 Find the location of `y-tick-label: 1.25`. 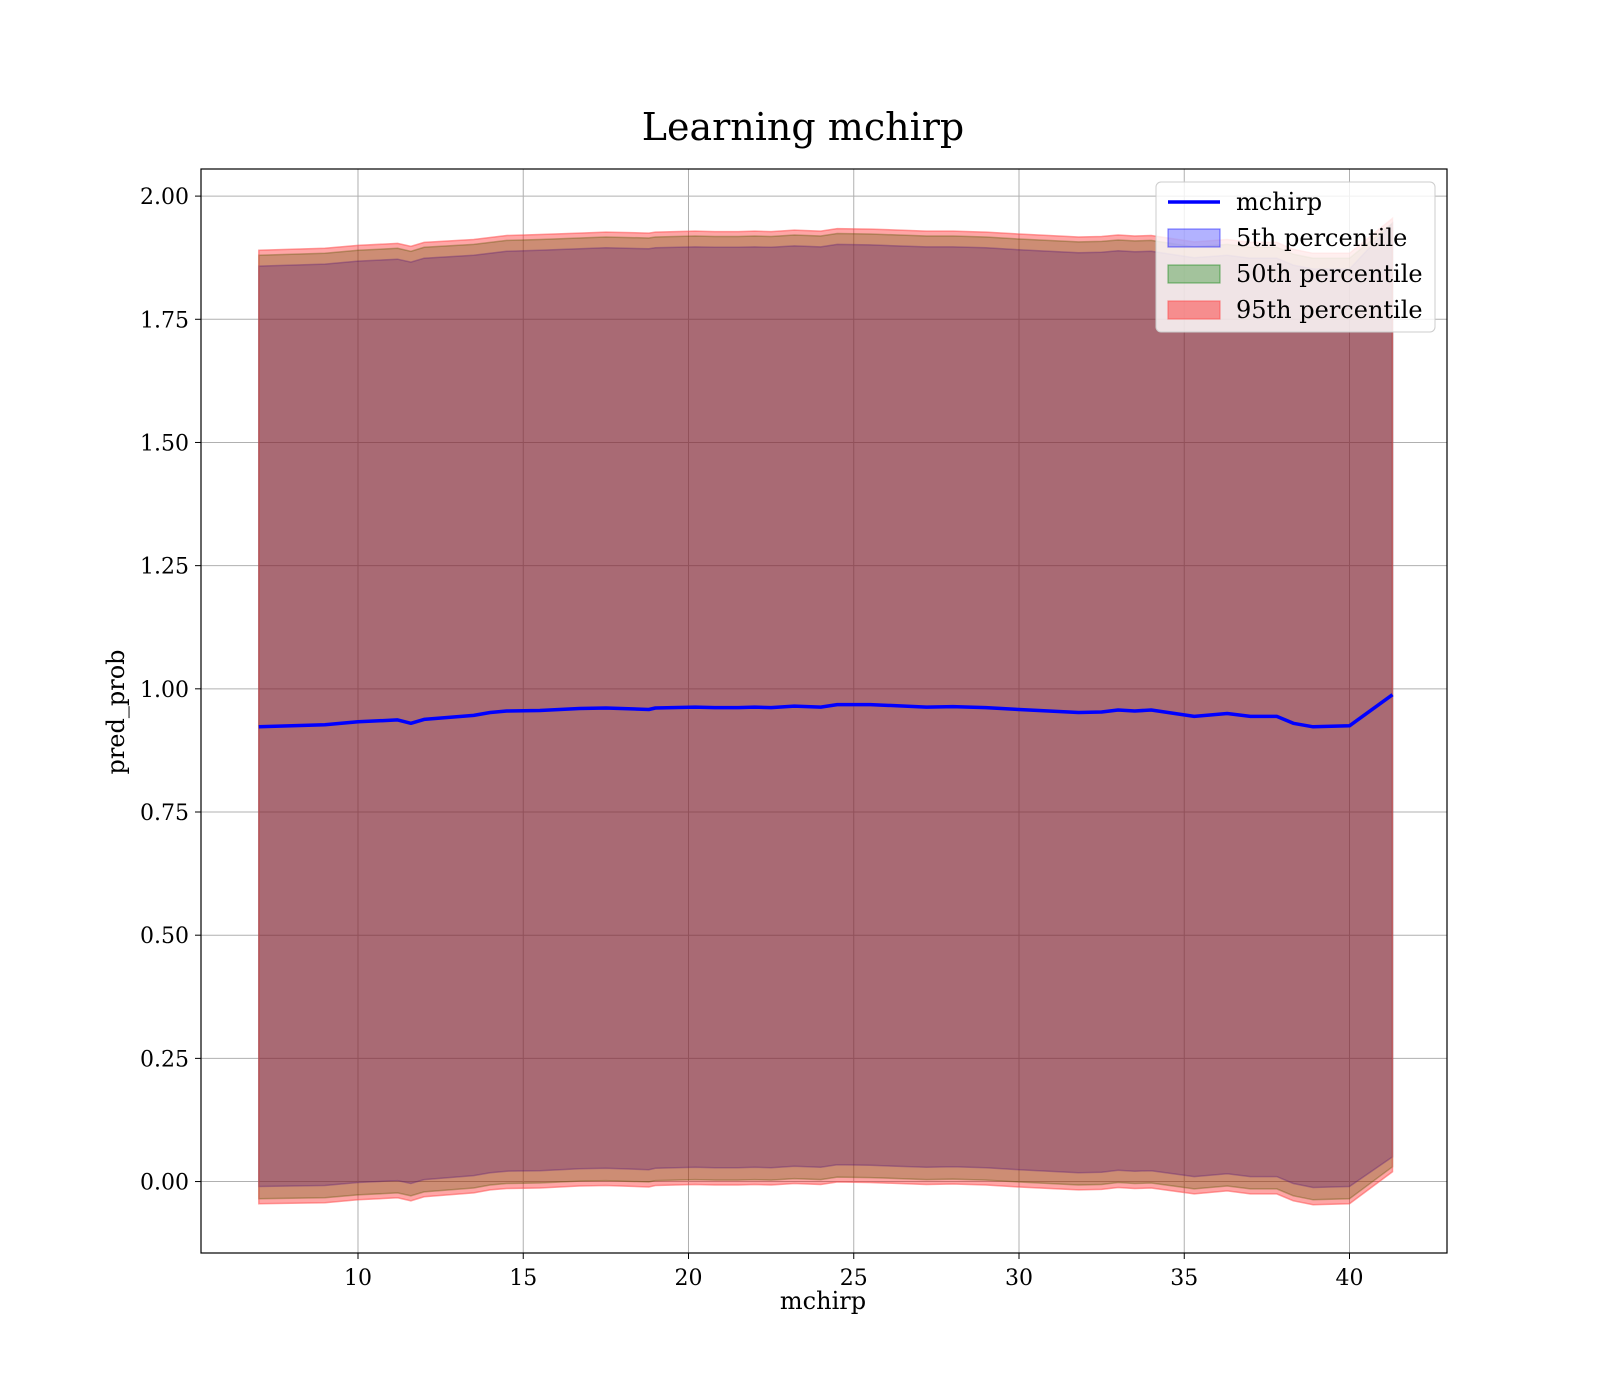

y-tick-label: 1.25 is located at coordinates (164, 567).